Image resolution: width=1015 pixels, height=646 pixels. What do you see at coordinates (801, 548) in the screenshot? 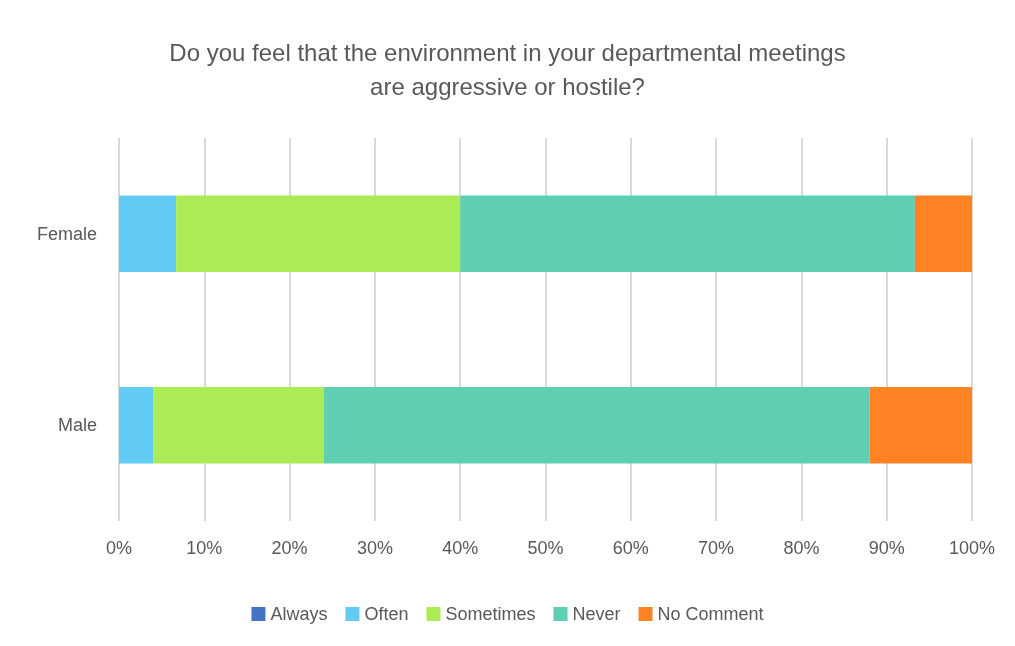
I see `x-tick-label: 80%` at bounding box center [801, 548].